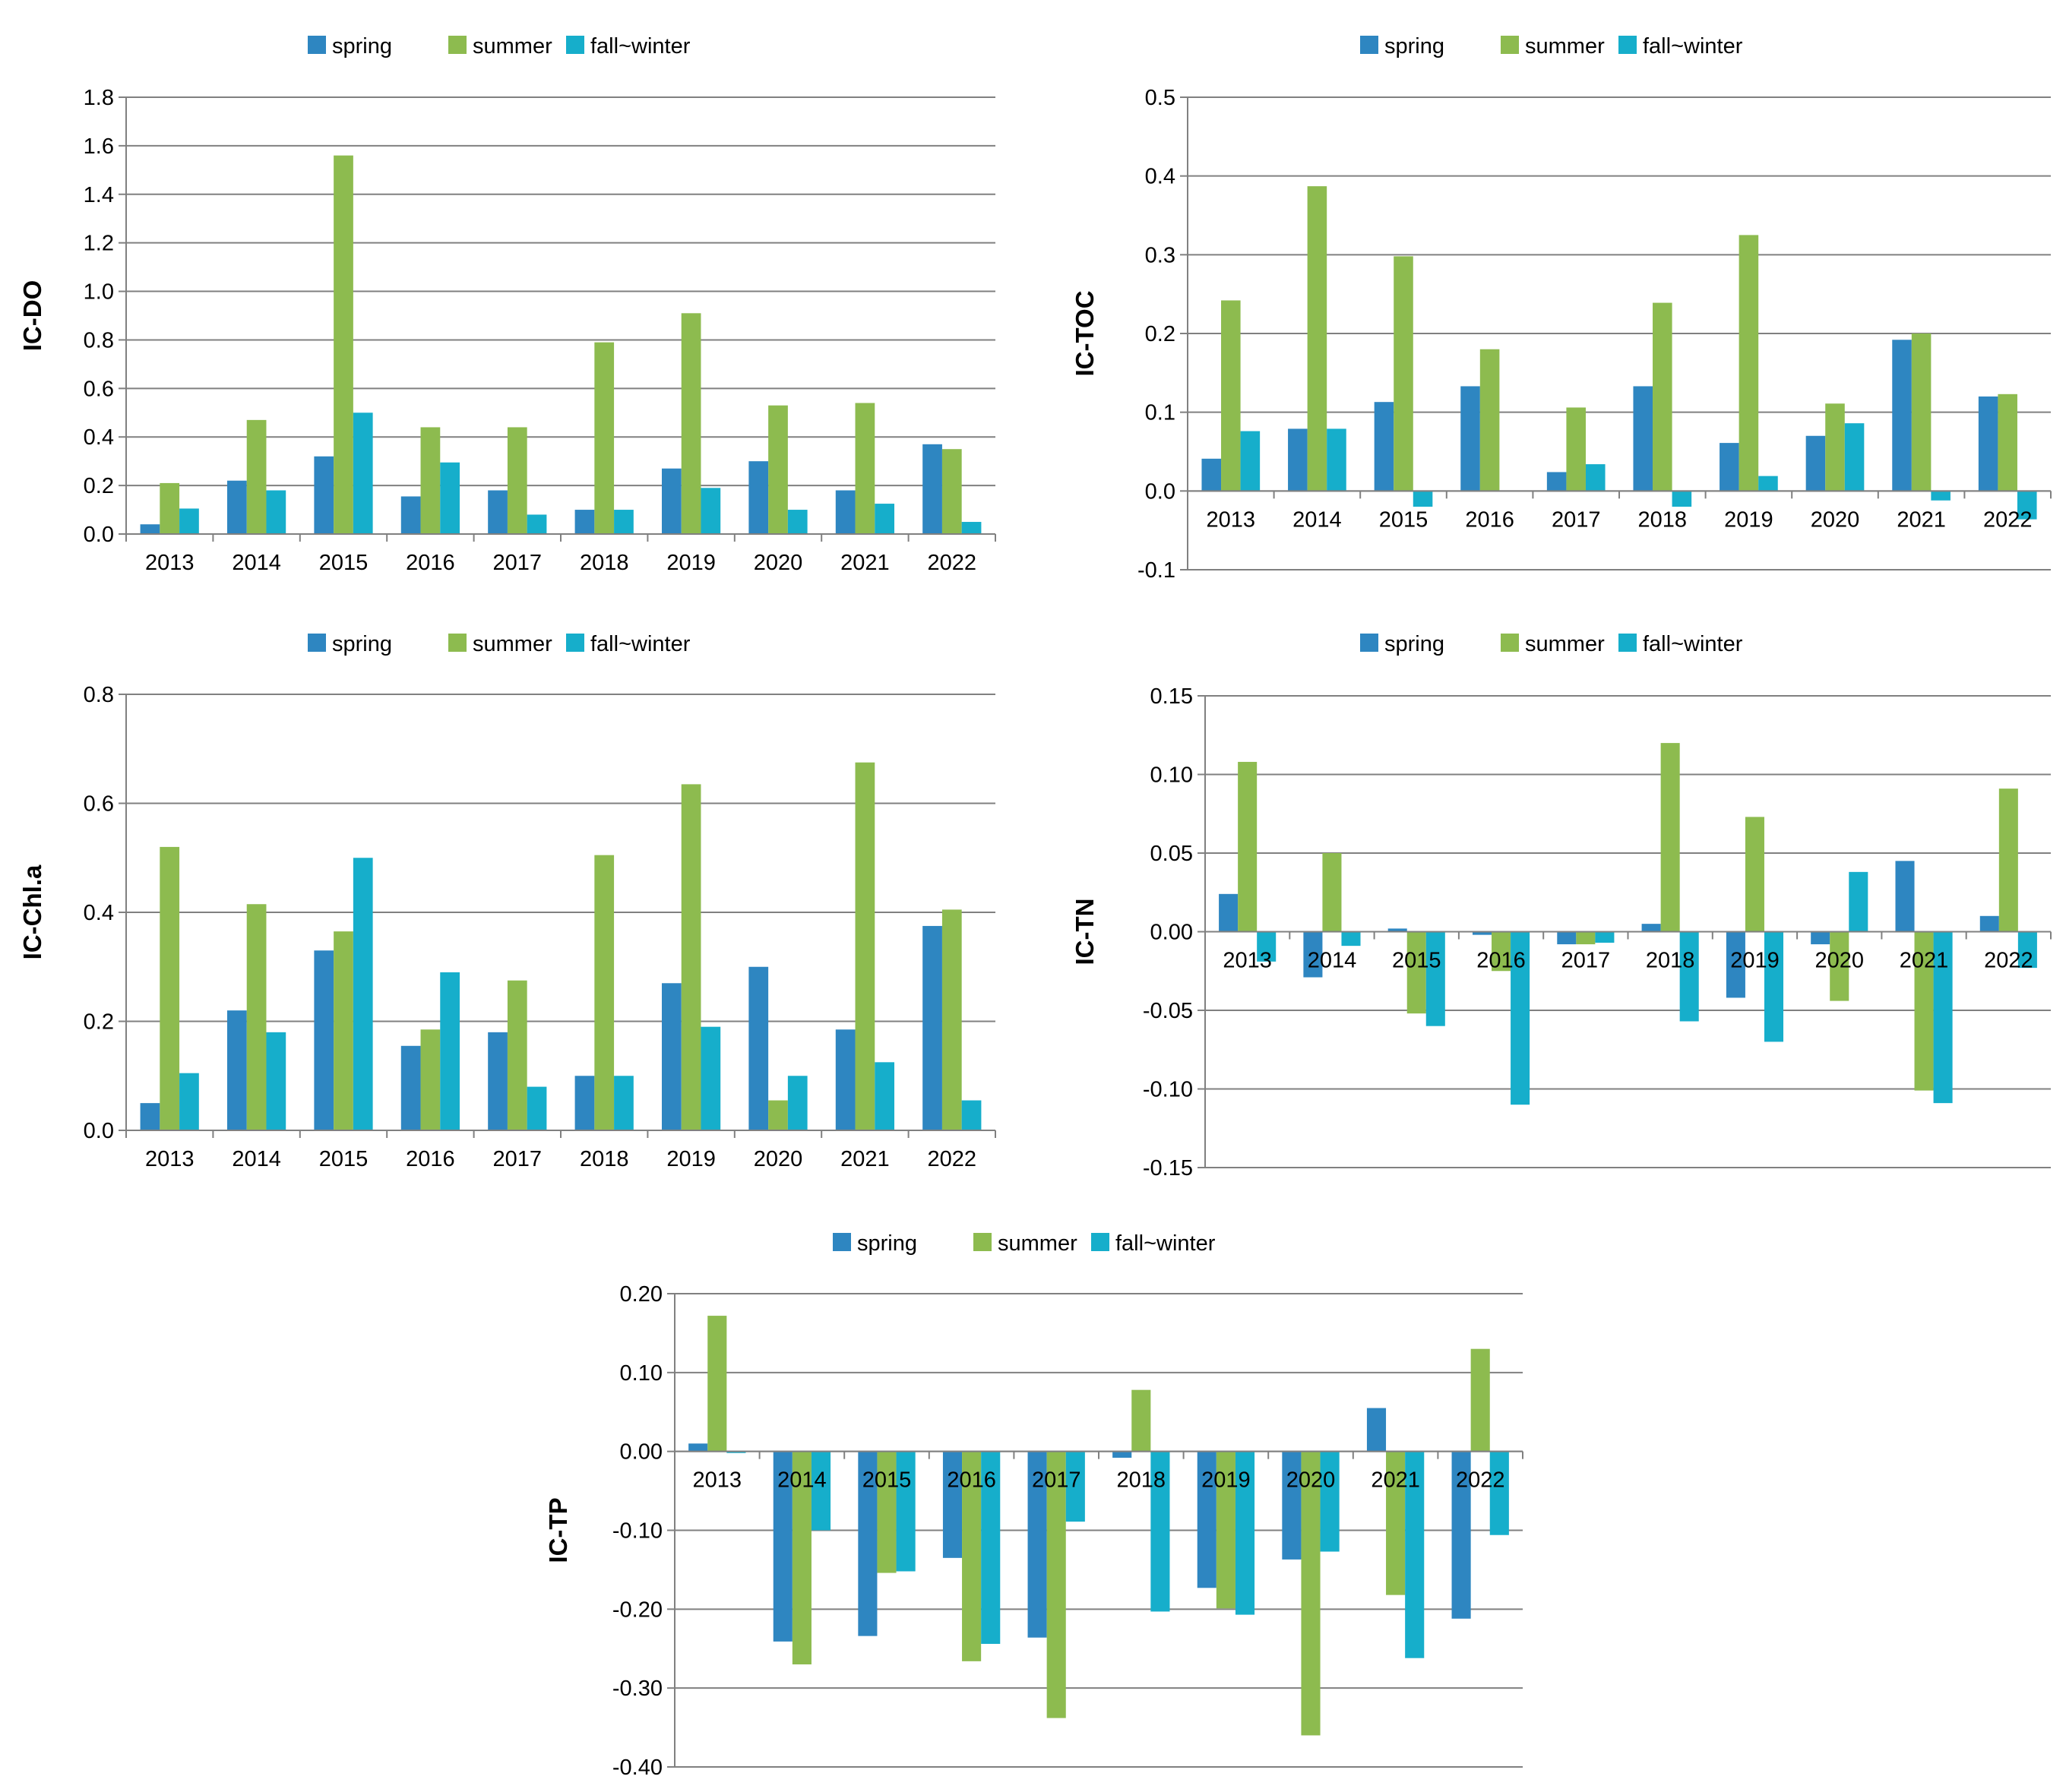 The height and width of the screenshot is (1792, 2066). I want to click on bar-do-spring-2019, so click(671, 501).